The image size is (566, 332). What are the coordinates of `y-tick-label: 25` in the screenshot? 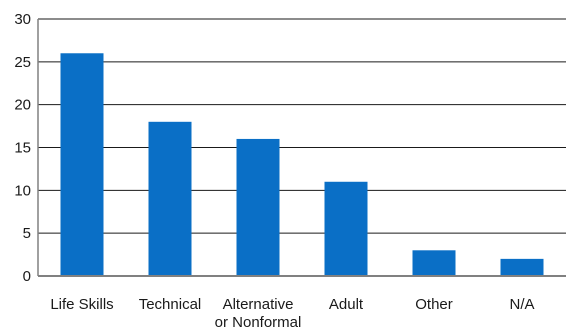 It's located at (22, 62).